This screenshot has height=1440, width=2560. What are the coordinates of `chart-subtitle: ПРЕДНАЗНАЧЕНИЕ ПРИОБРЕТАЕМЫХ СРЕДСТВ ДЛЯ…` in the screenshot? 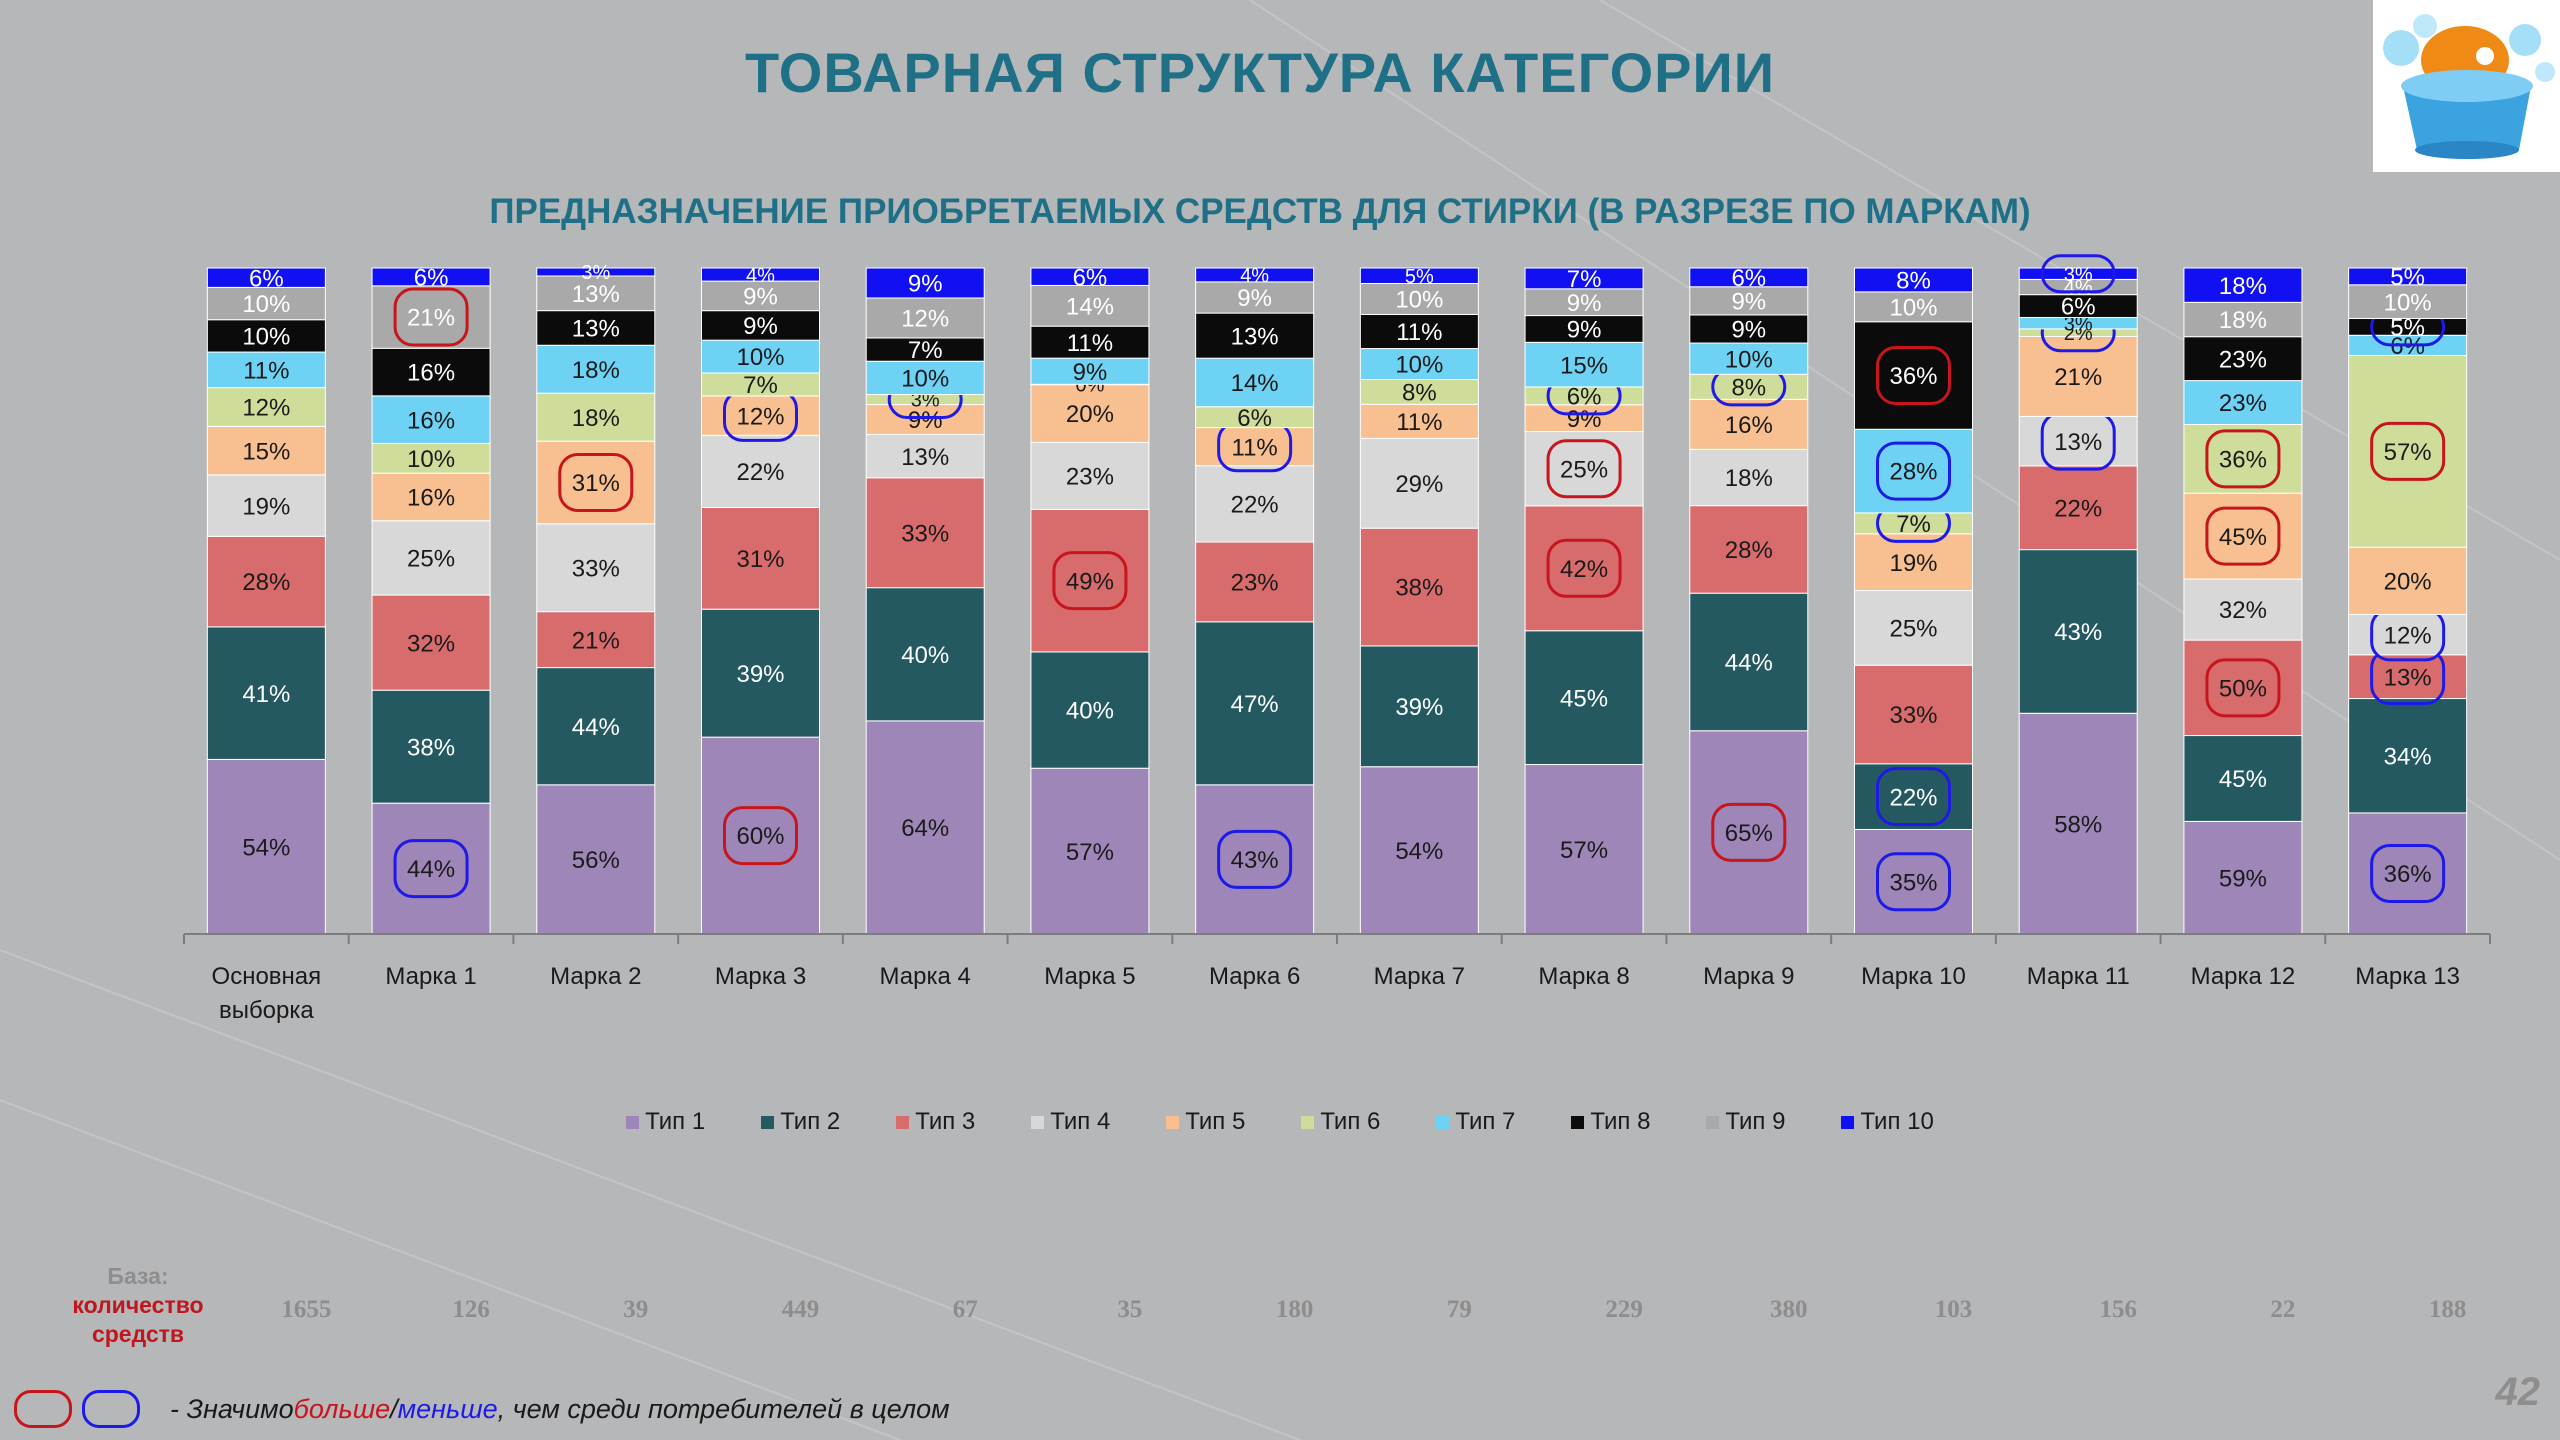 It's located at (1260, 211).